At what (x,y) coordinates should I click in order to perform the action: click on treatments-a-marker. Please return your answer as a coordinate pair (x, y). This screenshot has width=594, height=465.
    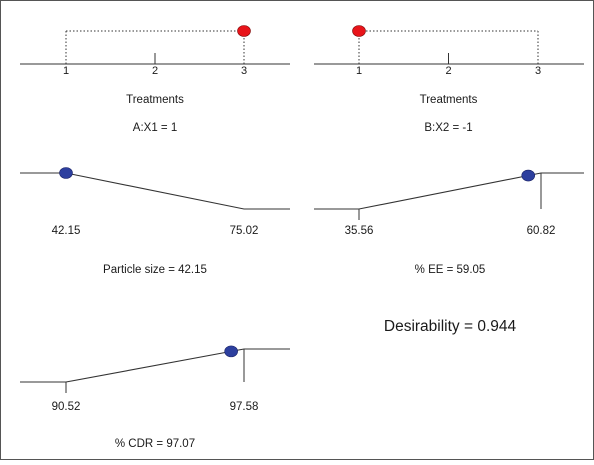
    Looking at the image, I should click on (244, 31).